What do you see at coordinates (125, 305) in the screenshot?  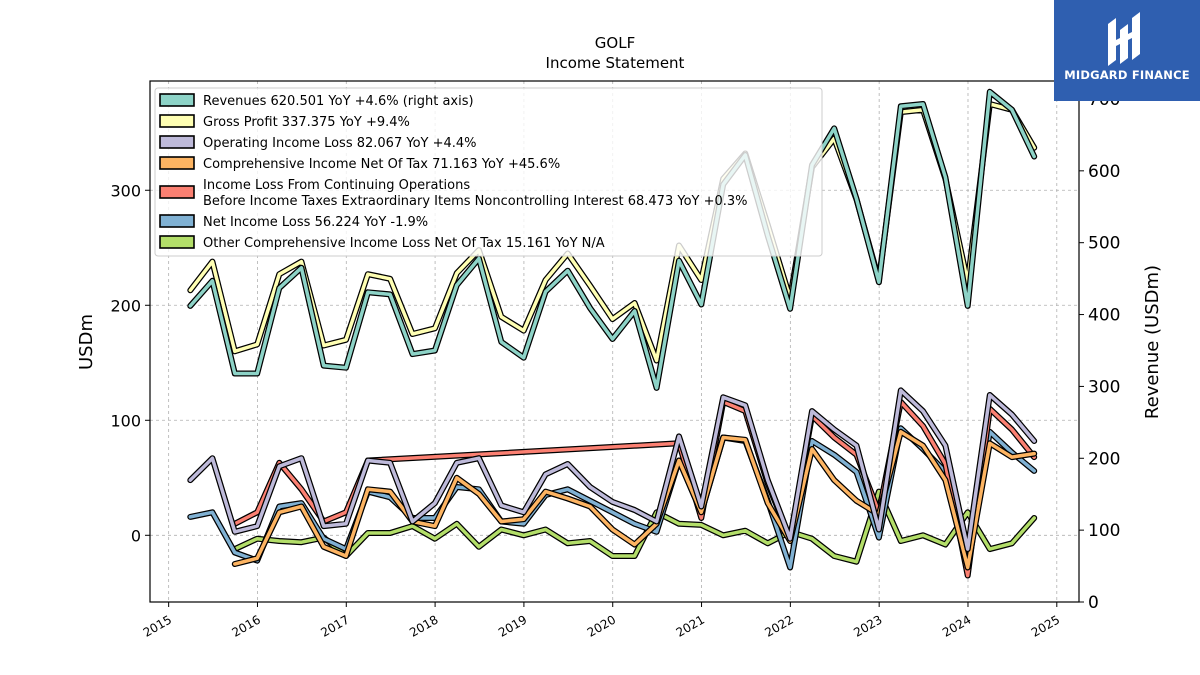 I see `y-tick-label: 200` at bounding box center [125, 305].